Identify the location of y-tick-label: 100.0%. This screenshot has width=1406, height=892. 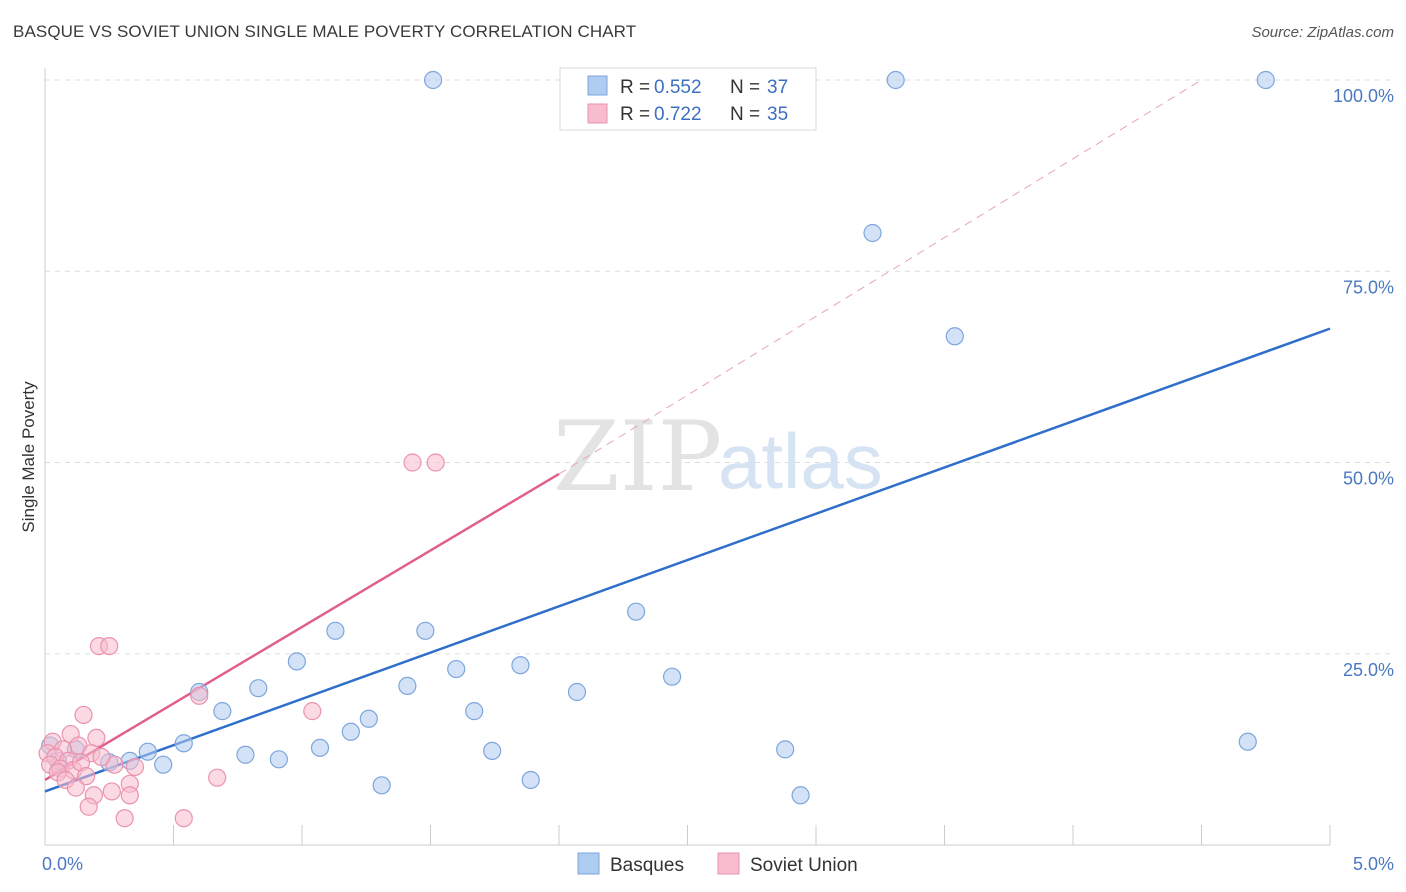
(1363, 96).